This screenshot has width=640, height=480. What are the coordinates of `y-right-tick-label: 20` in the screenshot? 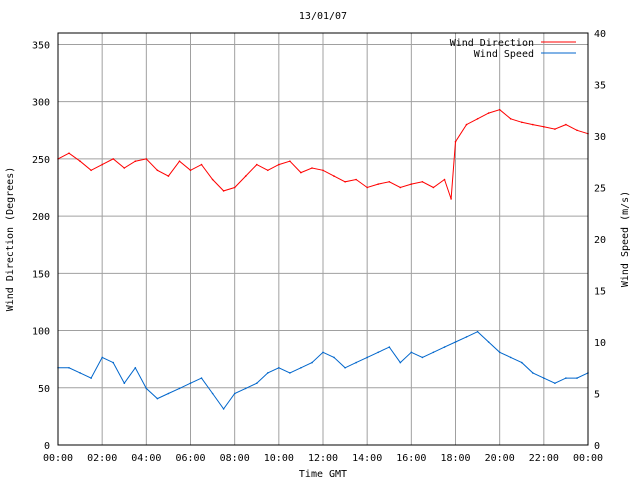 It's located at (600, 240).